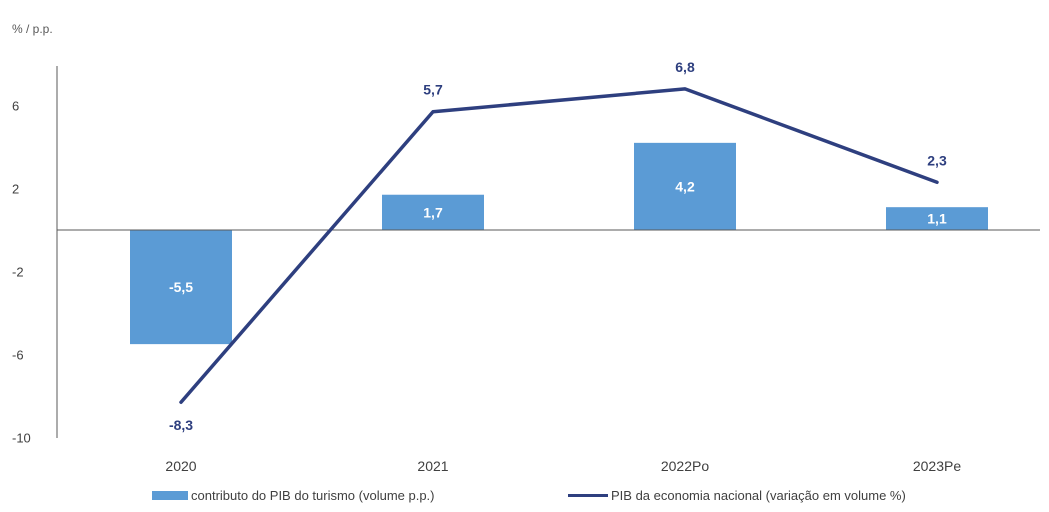 The width and height of the screenshot is (1049, 512). What do you see at coordinates (180, 466) in the screenshot?
I see `x-tick-label-0: 2020` at bounding box center [180, 466].